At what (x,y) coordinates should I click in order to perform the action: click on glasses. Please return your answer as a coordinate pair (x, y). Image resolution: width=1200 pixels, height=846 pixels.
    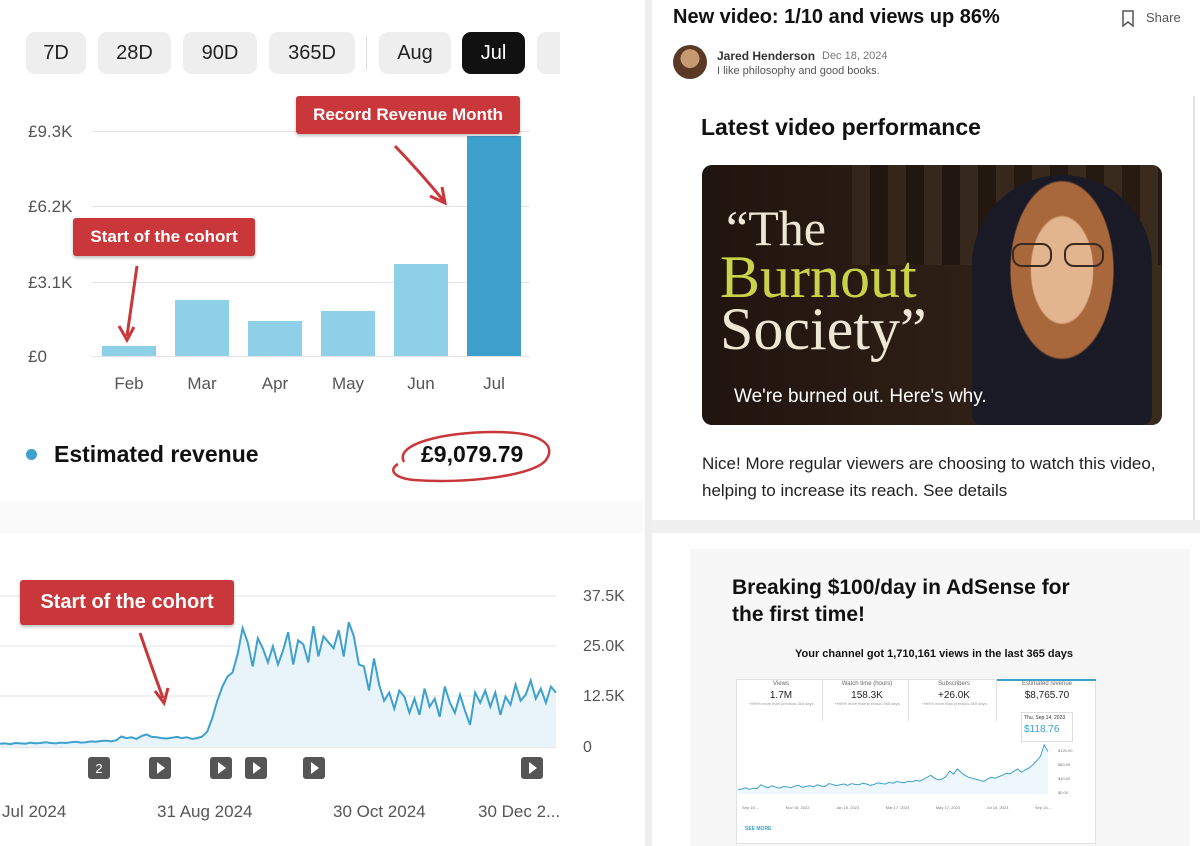
    Looking at the image, I should click on (1059, 255).